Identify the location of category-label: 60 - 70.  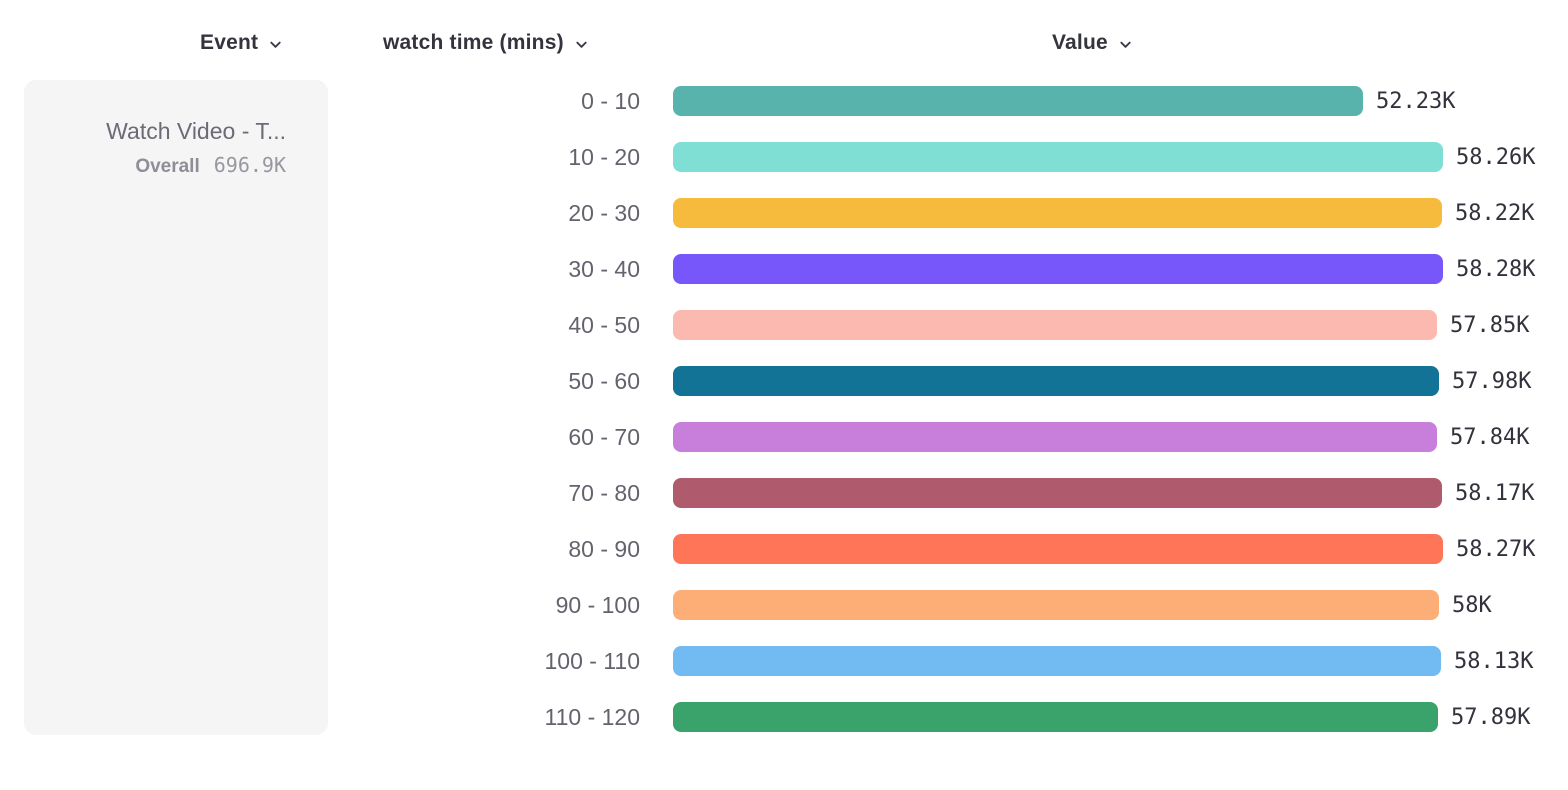
(604, 436).